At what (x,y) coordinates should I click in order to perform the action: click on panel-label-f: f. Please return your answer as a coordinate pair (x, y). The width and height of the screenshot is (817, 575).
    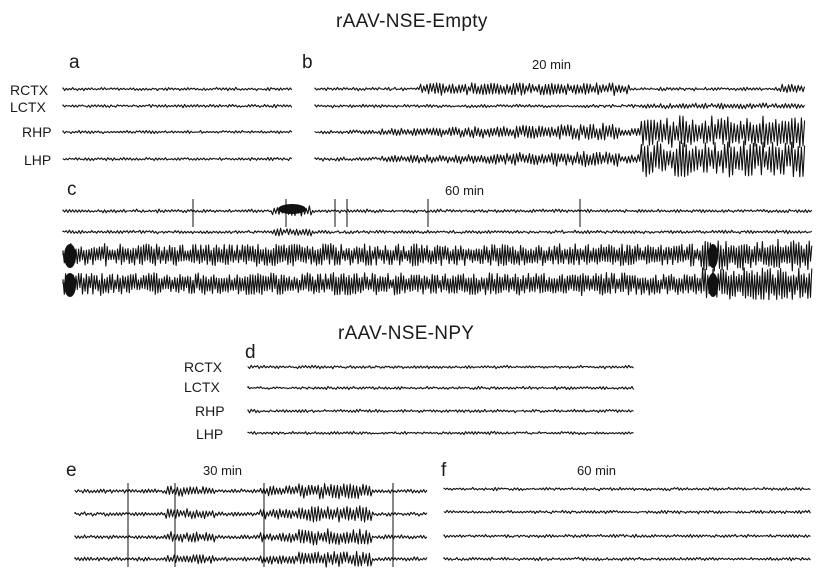
    Looking at the image, I should click on (444, 470).